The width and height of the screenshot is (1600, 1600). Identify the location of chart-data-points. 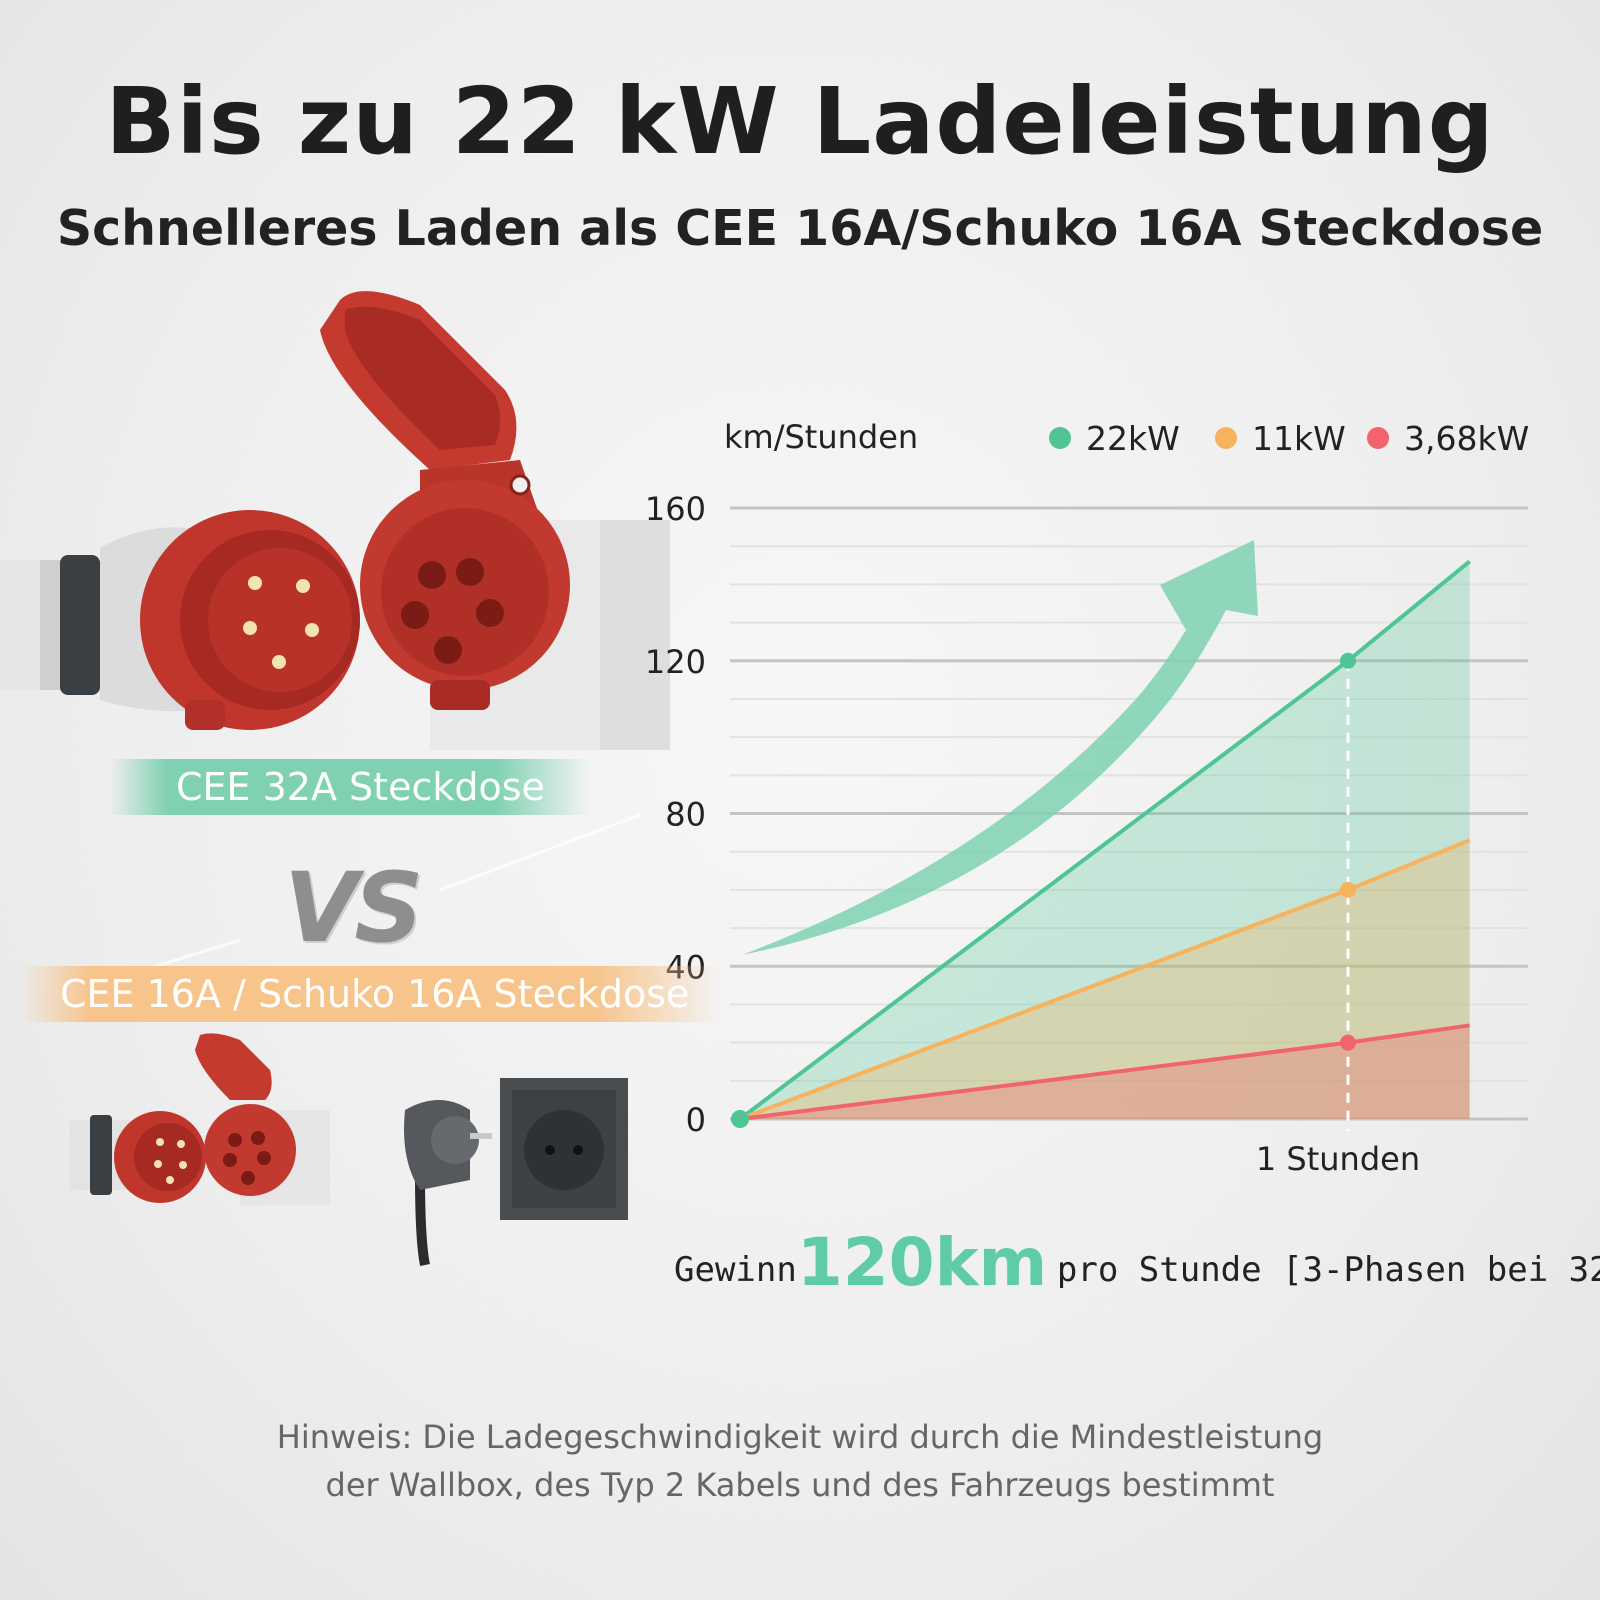
(1043, 890).